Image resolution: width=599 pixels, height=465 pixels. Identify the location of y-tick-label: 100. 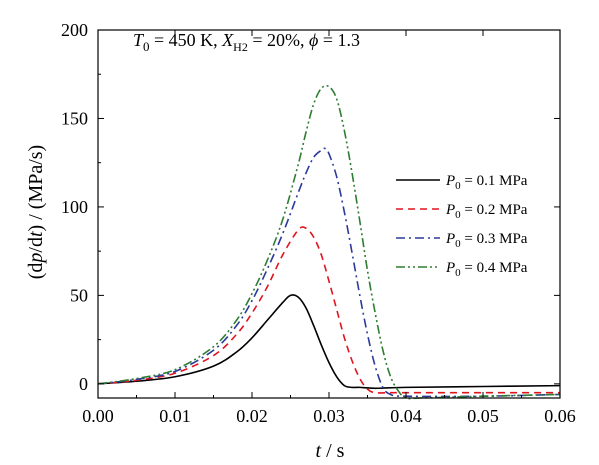
(74, 207).